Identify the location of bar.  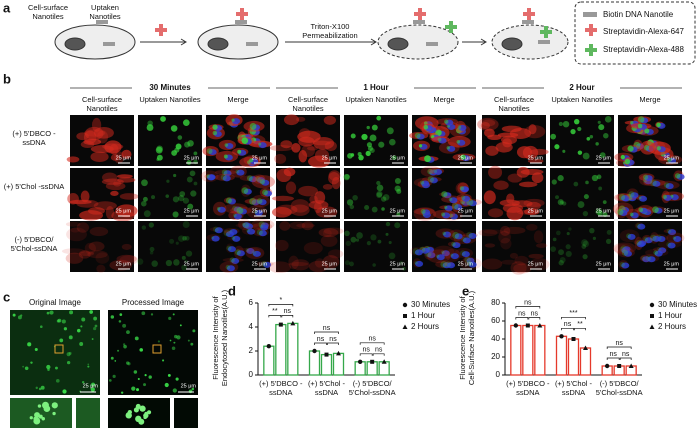
(281, 349).